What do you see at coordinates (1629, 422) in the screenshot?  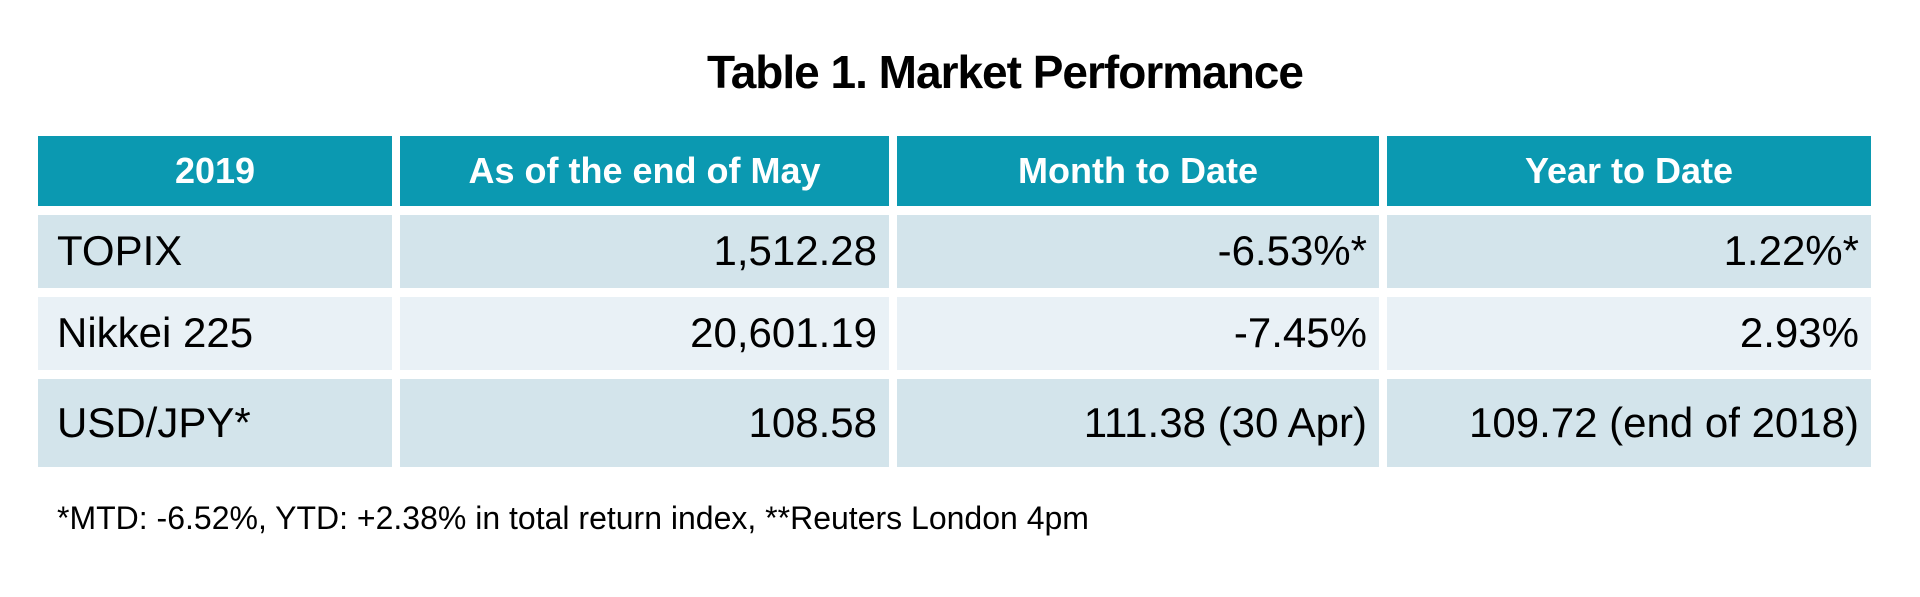 I see `usdjpy-ytd-value: 109.72 (end of 2018)` at bounding box center [1629, 422].